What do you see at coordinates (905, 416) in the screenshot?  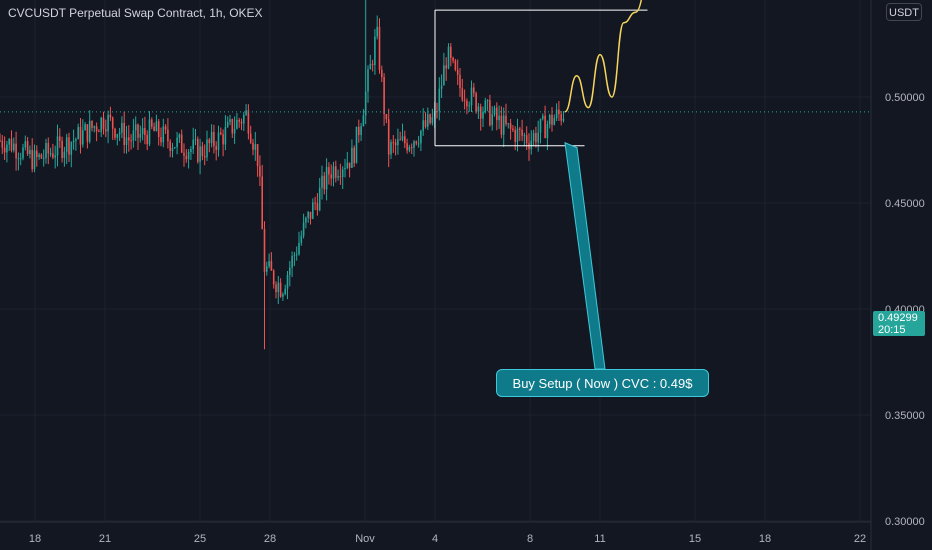 I see `price-tick-label: 0.35000` at bounding box center [905, 416].